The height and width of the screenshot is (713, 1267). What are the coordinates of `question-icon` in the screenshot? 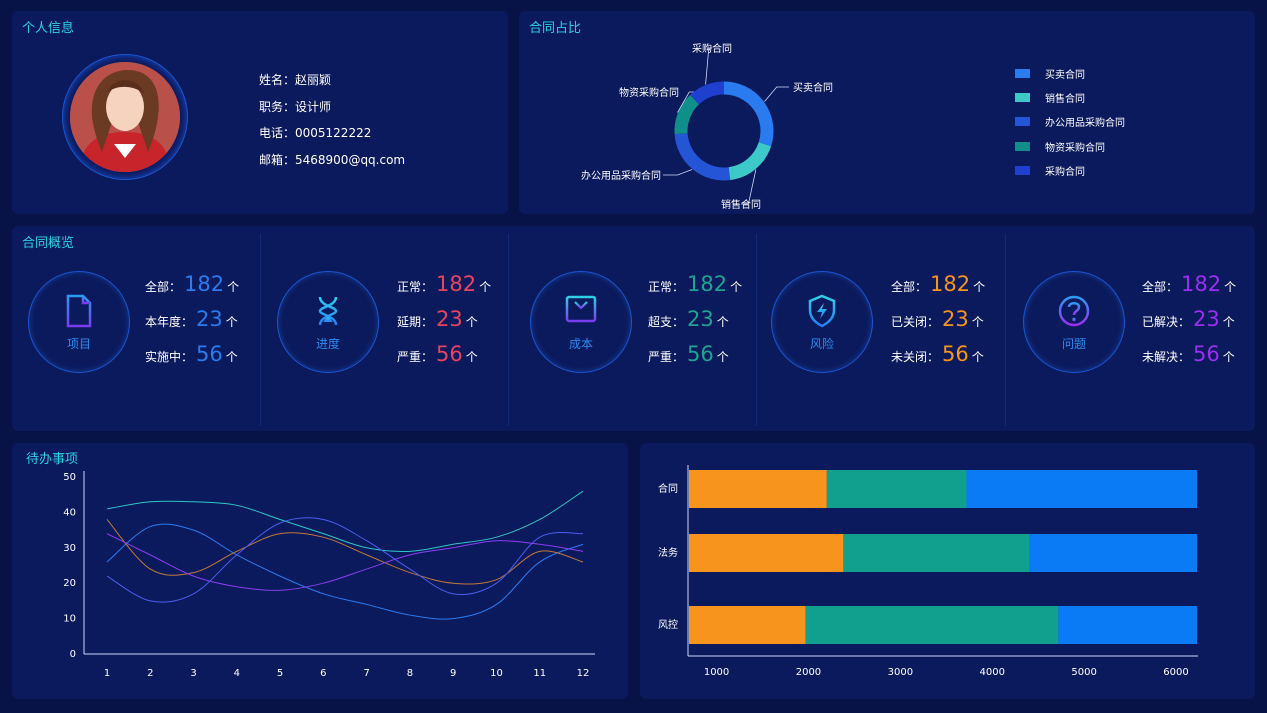 It's located at (1074, 311).